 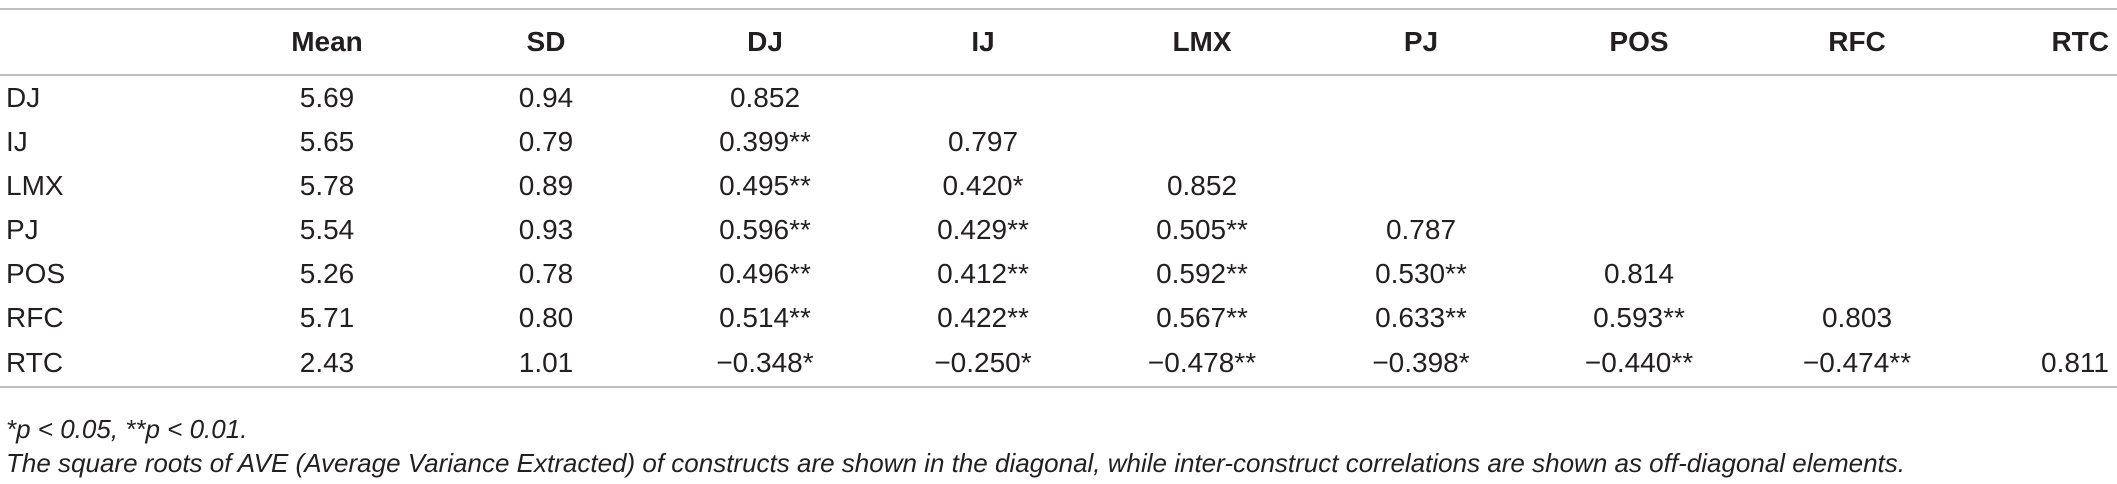 What do you see at coordinates (35, 185) in the screenshot?
I see `row-label: LMX` at bounding box center [35, 185].